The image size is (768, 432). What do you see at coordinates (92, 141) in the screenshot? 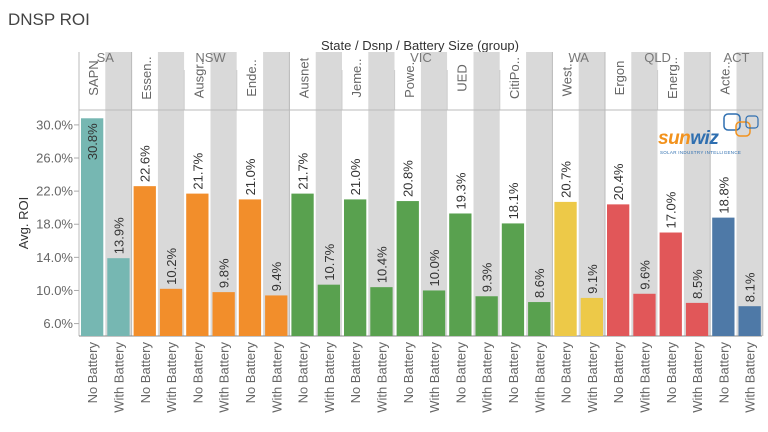
I see `value-label: 30.8%` at bounding box center [92, 141].